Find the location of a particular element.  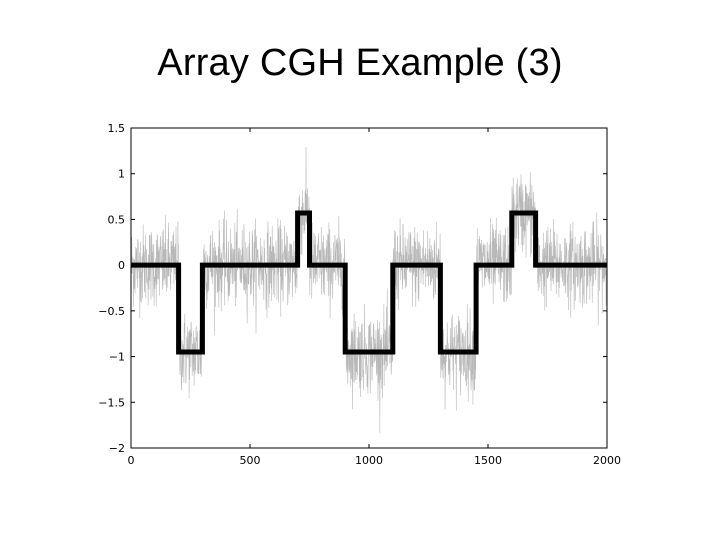

y-tick-label: −0.5 is located at coordinates (111, 311).